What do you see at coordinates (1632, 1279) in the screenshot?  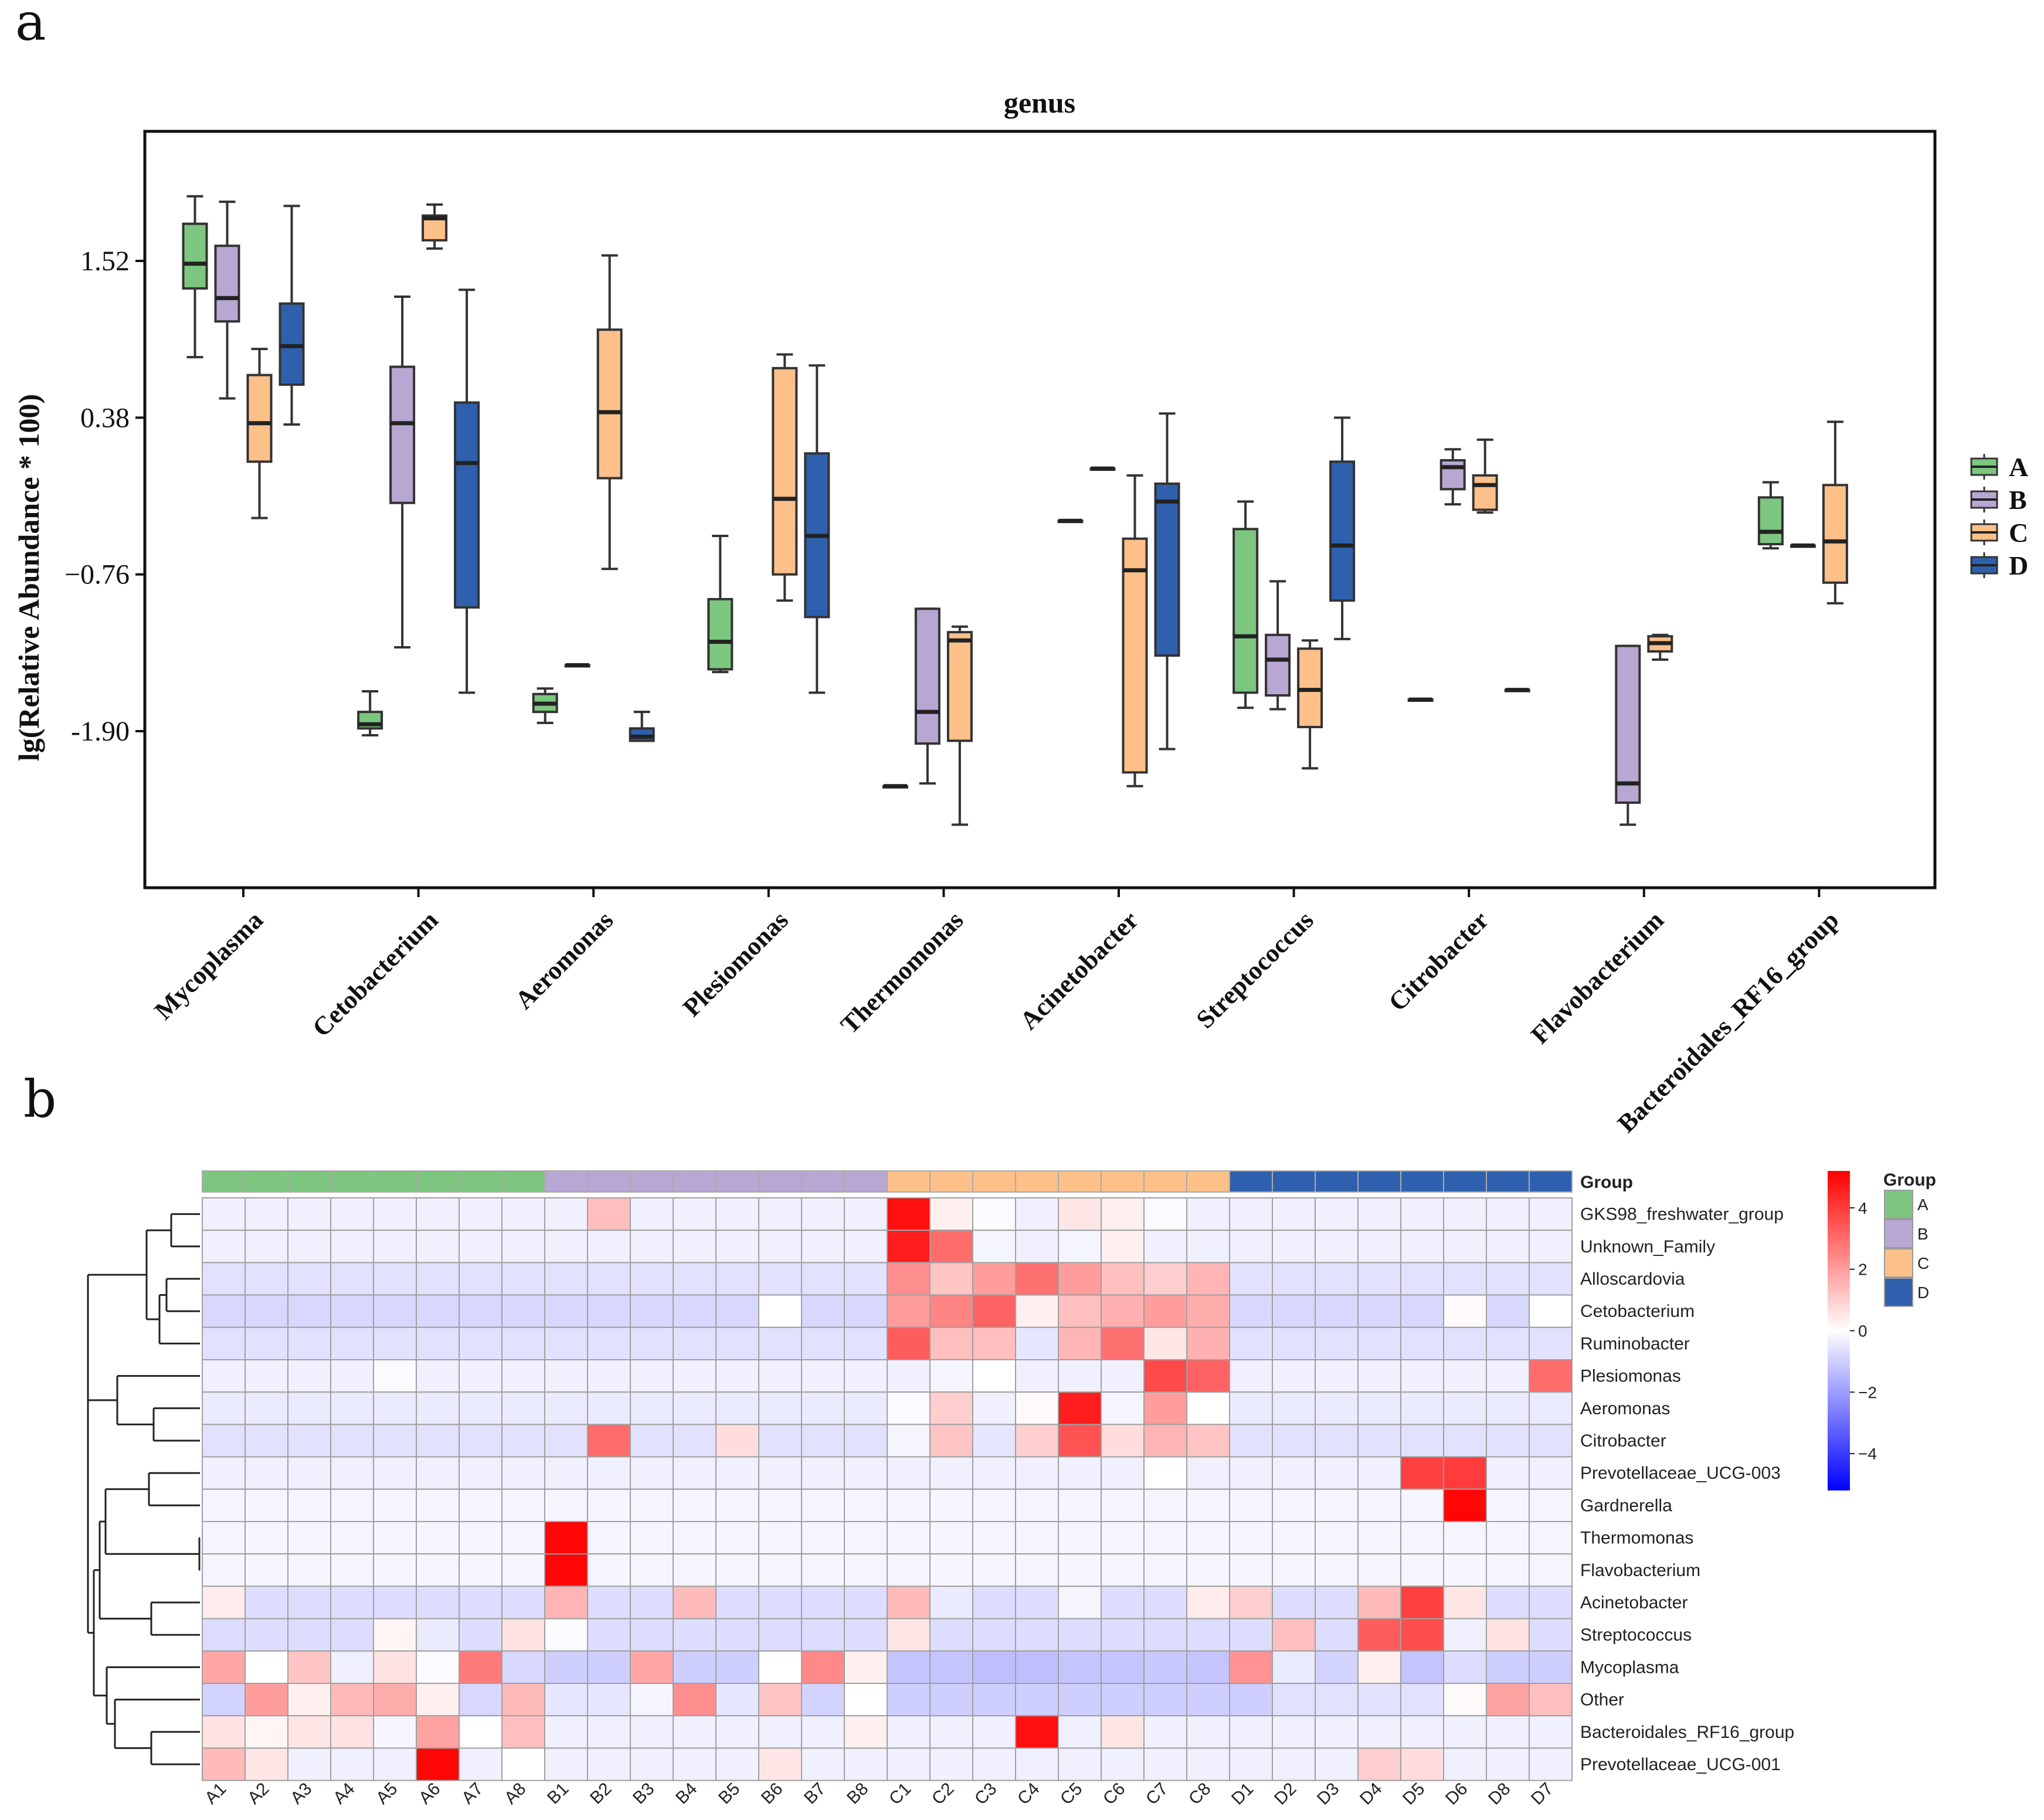 I see `heatmap-row-label: Alloscardovia` at bounding box center [1632, 1279].